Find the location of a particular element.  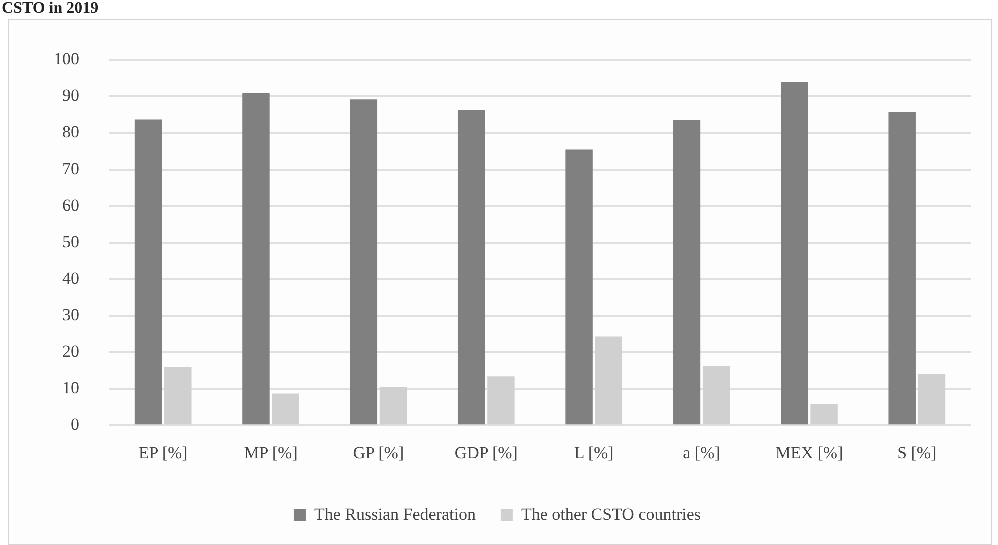

x-tick-label: L [%] is located at coordinates (594, 452).